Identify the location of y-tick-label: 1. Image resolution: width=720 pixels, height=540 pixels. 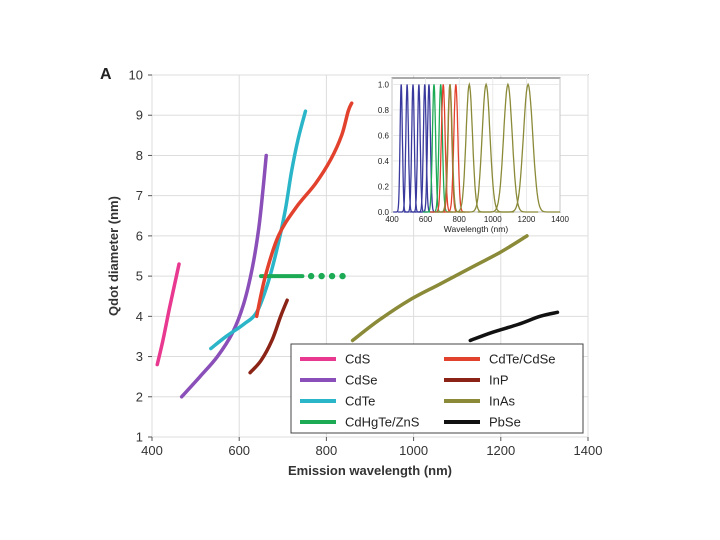
(139, 437).